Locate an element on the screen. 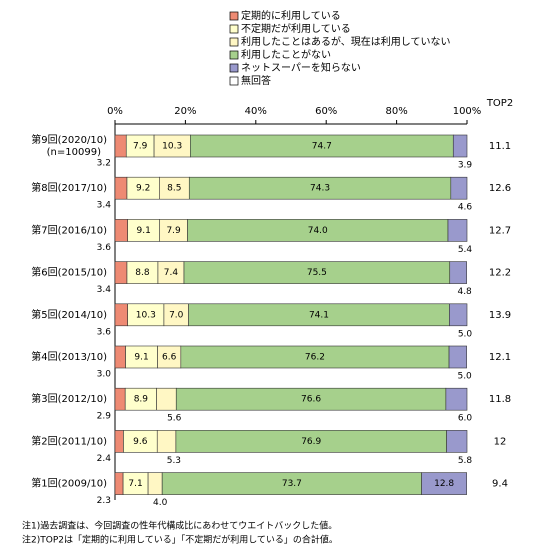 The width and height of the screenshot is (535, 558). legend-label: 利用したことがない is located at coordinates (286, 54).